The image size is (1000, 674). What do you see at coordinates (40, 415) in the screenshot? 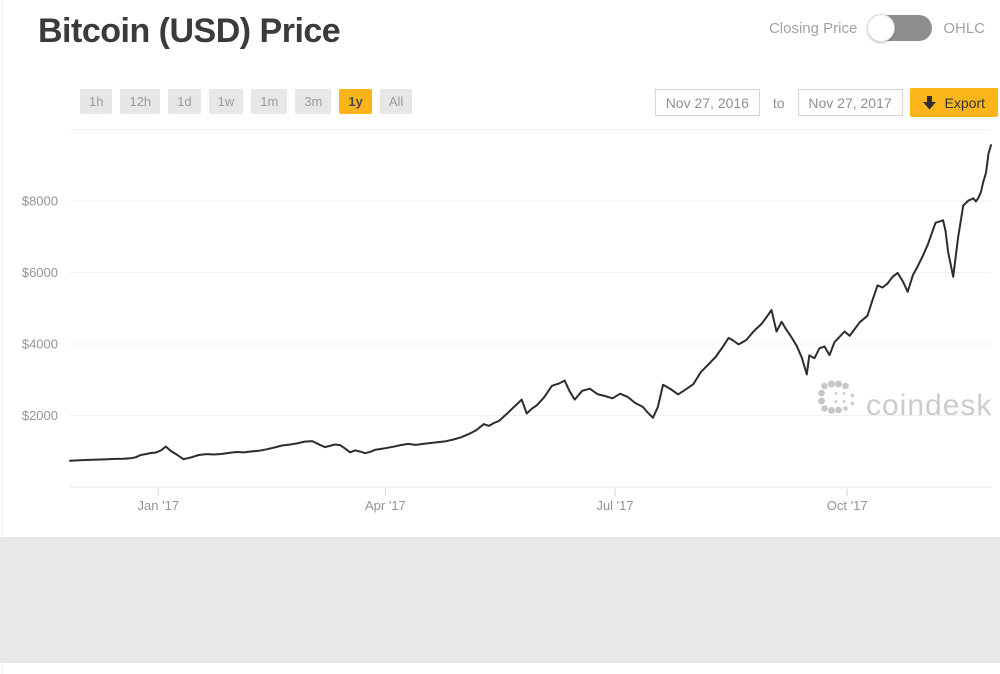
I see `y-axis-label: $2000` at bounding box center [40, 415].